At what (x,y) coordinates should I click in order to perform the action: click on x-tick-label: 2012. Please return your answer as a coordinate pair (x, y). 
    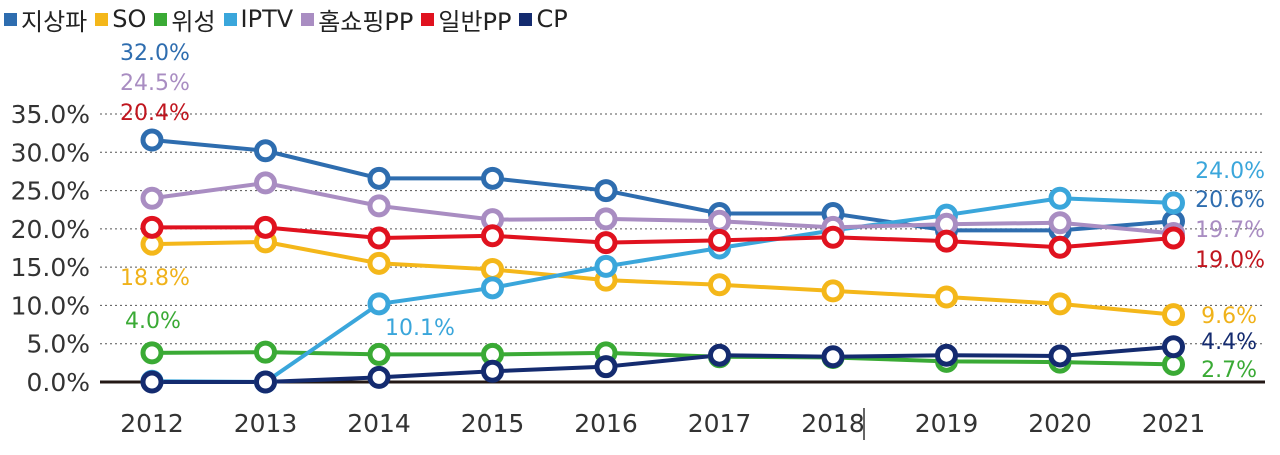
    Looking at the image, I should click on (152, 423).